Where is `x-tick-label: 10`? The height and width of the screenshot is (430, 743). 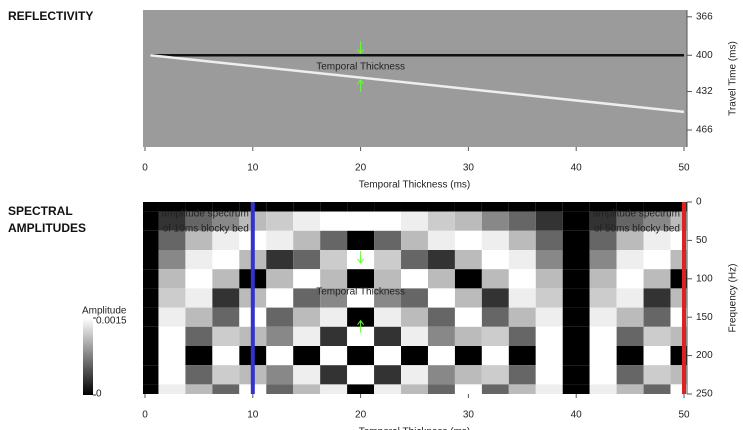 x-tick-label: 10 is located at coordinates (253, 415).